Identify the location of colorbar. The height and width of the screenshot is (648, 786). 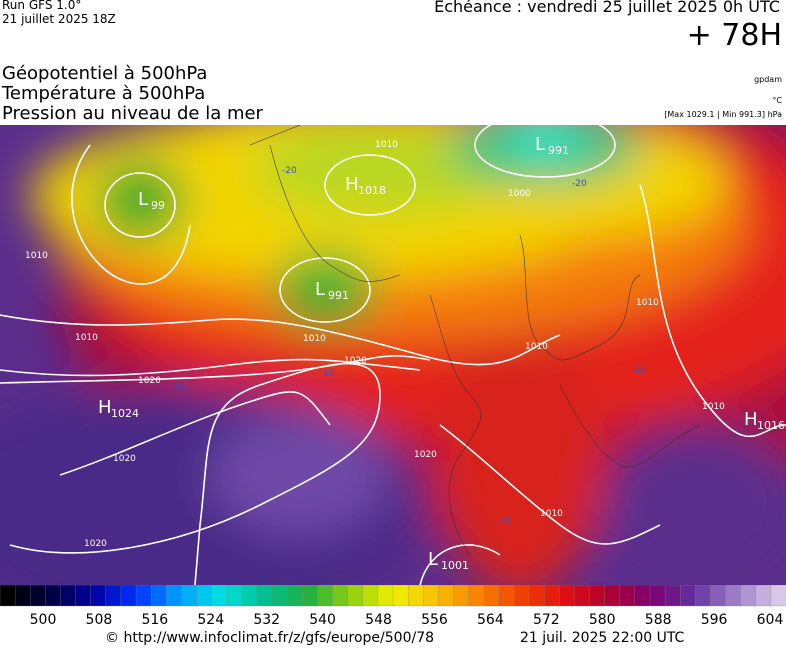
(393, 596).